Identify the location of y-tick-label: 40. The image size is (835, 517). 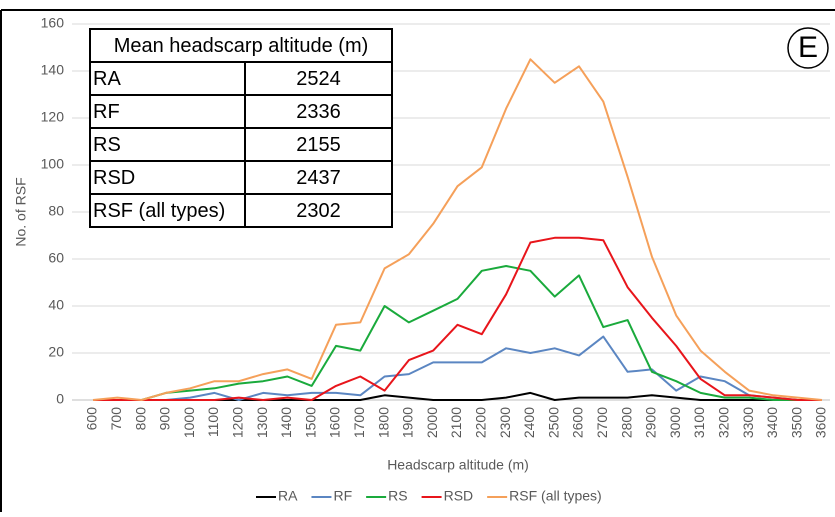
(56, 305).